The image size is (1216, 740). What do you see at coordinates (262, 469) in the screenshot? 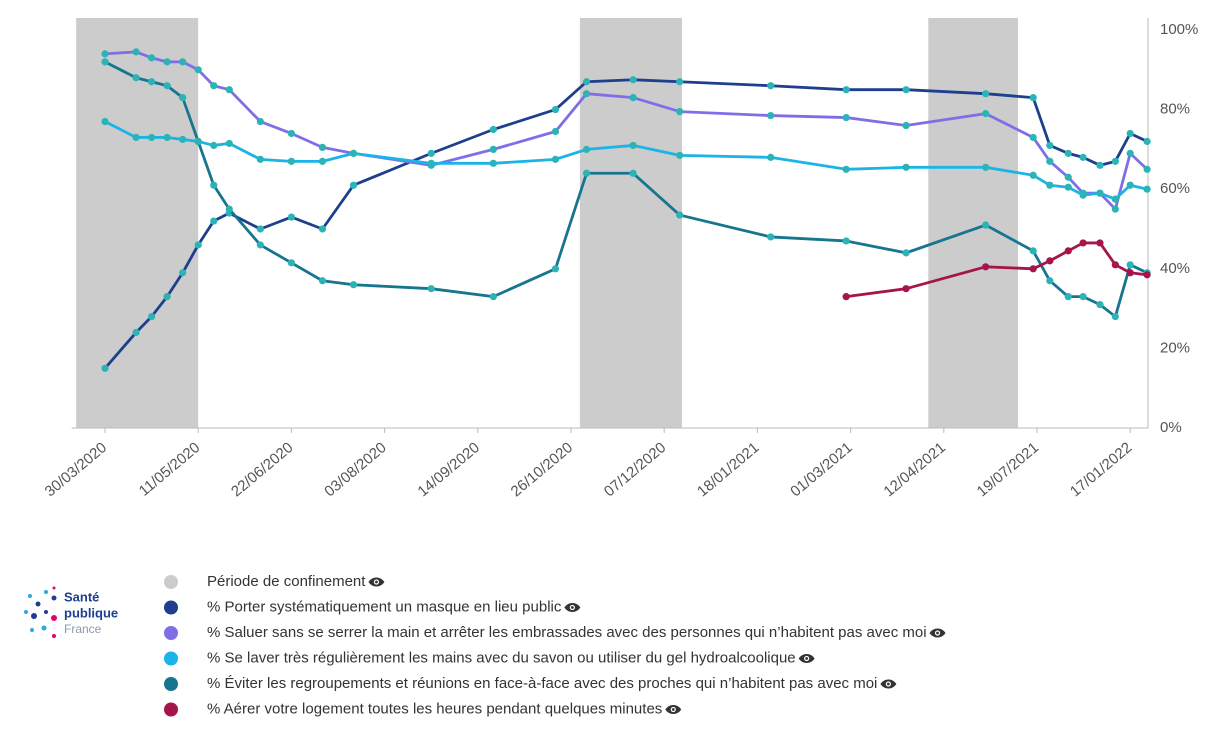
I see `x-tick-label: 22/06/2020` at bounding box center [262, 469].